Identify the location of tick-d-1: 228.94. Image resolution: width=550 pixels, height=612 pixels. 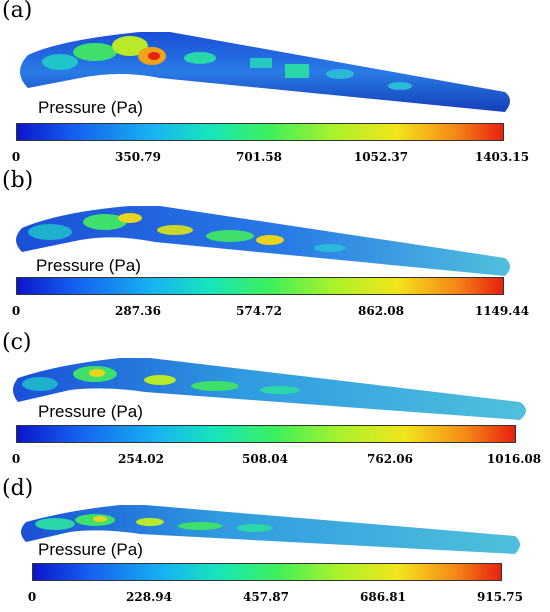
(149, 597).